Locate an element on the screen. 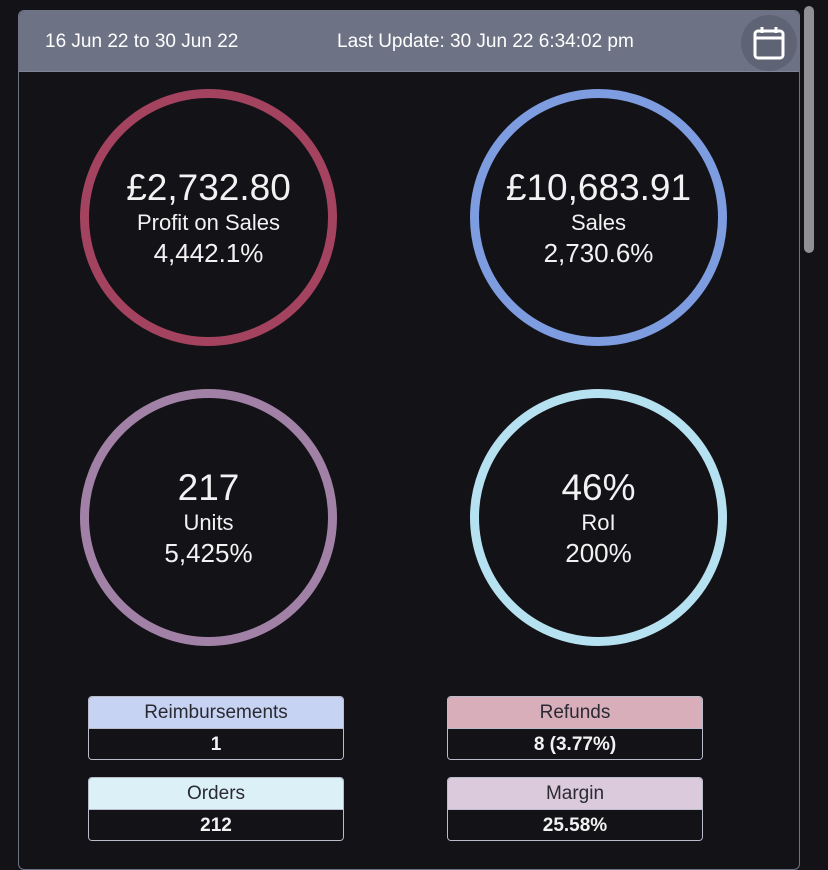 The image size is (828, 870). card-title: Reimbursements is located at coordinates (216, 713).